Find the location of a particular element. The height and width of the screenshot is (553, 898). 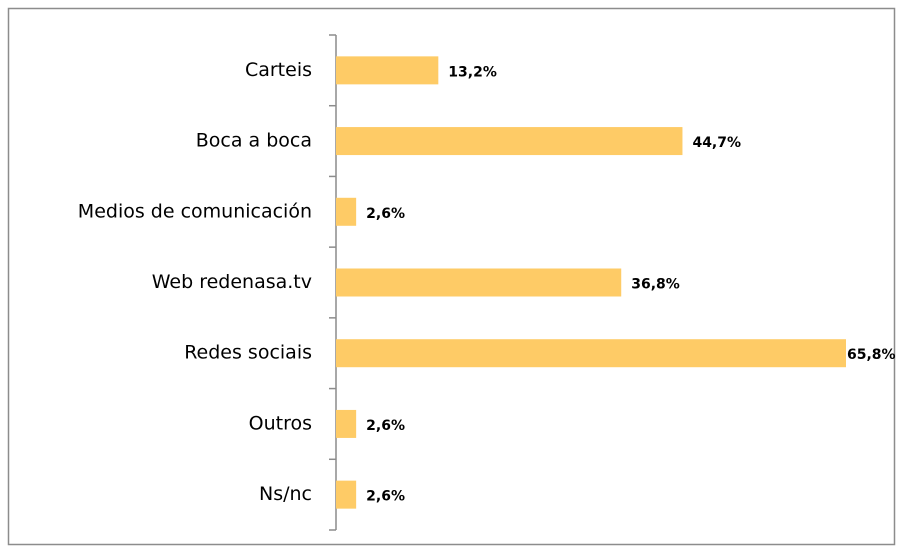

value-label: 36,8% is located at coordinates (655, 285).